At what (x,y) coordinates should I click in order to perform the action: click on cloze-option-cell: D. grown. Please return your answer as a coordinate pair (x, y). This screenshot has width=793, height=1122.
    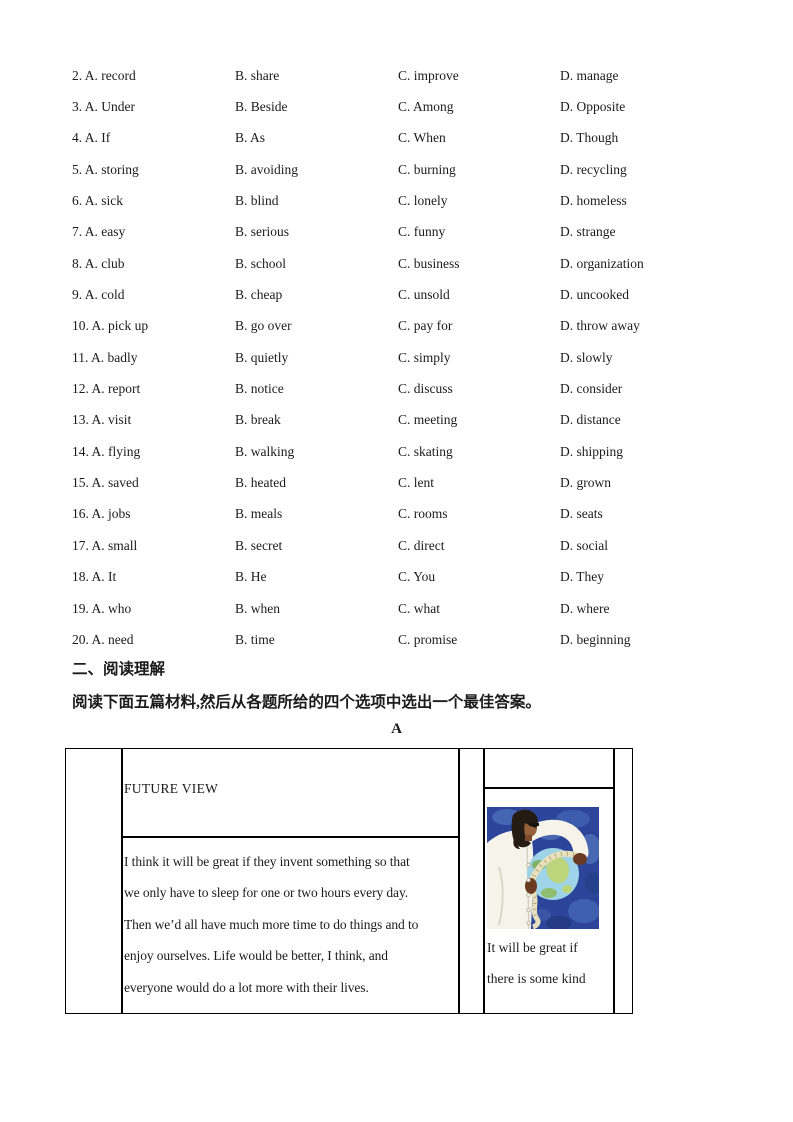
    Looking at the image, I should click on (585, 483).